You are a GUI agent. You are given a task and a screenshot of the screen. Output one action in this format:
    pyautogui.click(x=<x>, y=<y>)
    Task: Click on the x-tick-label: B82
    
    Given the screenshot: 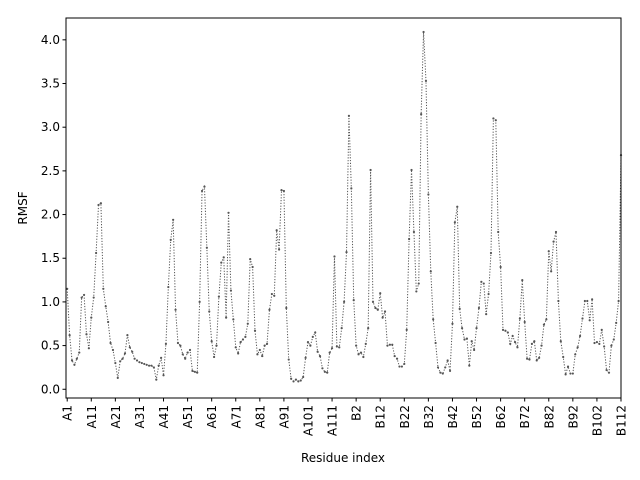 What is the action you would take?
    pyautogui.click(x=549, y=417)
    